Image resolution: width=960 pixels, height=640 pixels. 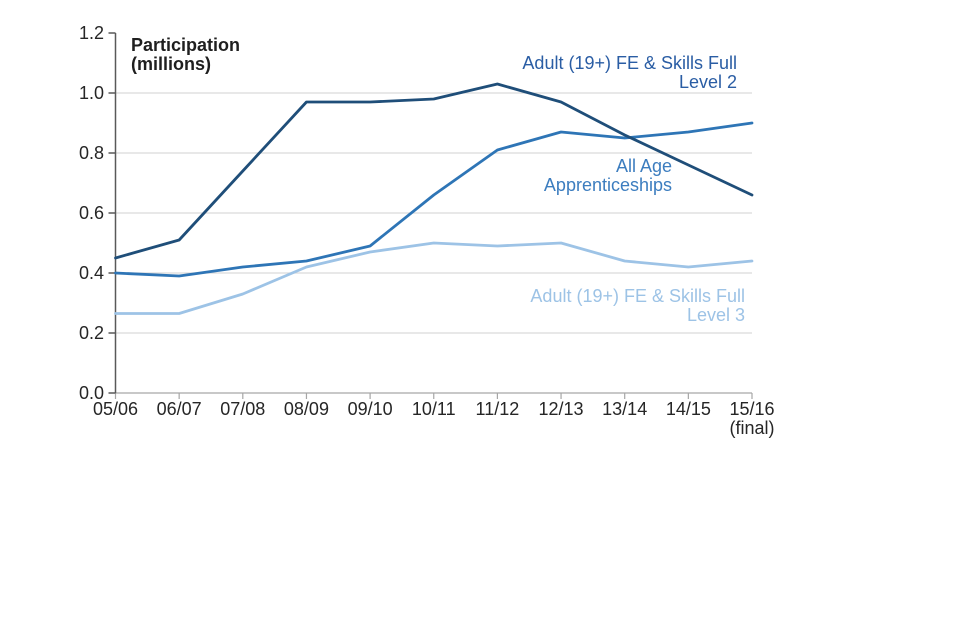 I want to click on x-tick-label: 05/06, so click(x=115, y=409).